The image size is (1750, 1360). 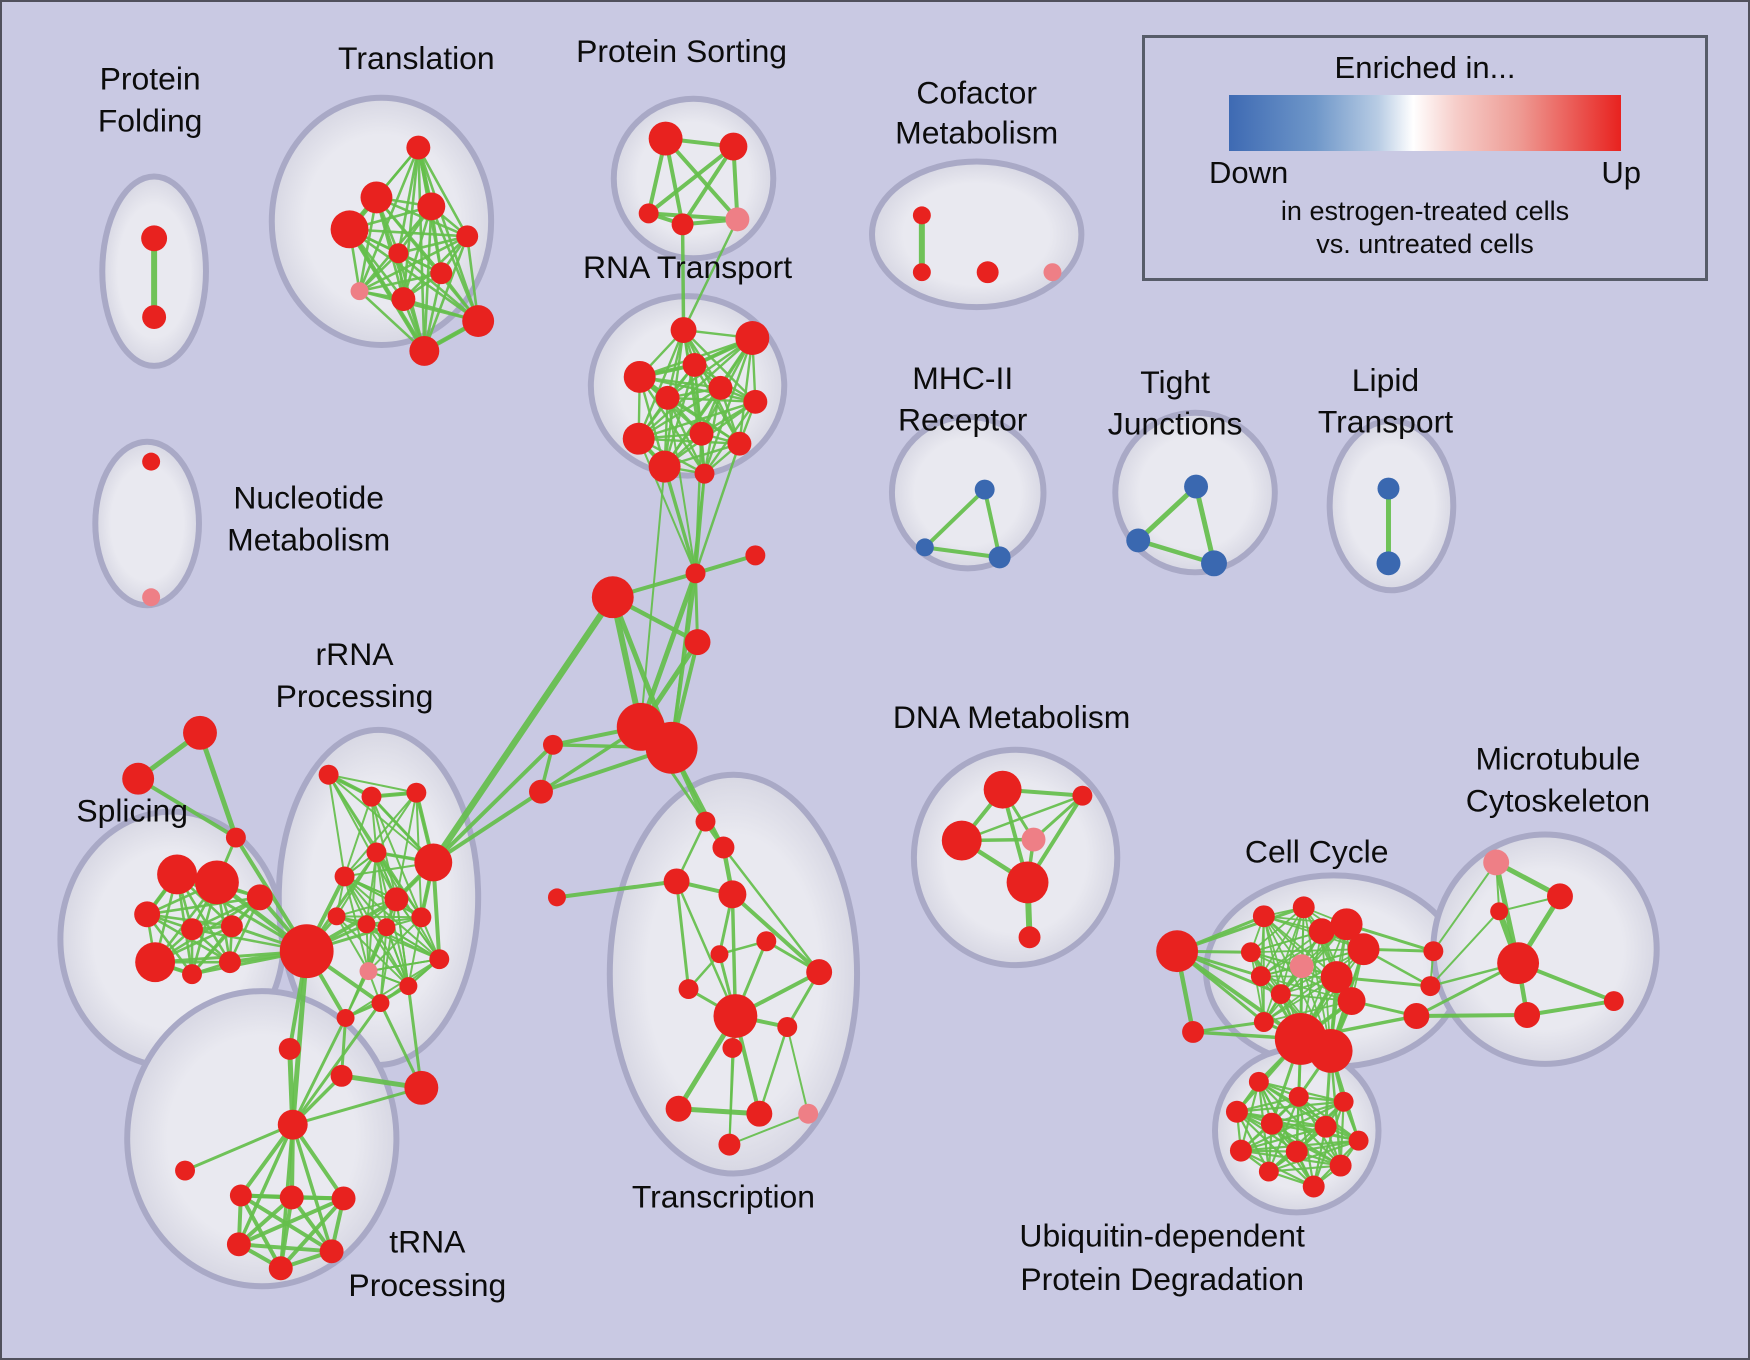 I want to click on legend-down-label: Down, so click(x=1249, y=172).